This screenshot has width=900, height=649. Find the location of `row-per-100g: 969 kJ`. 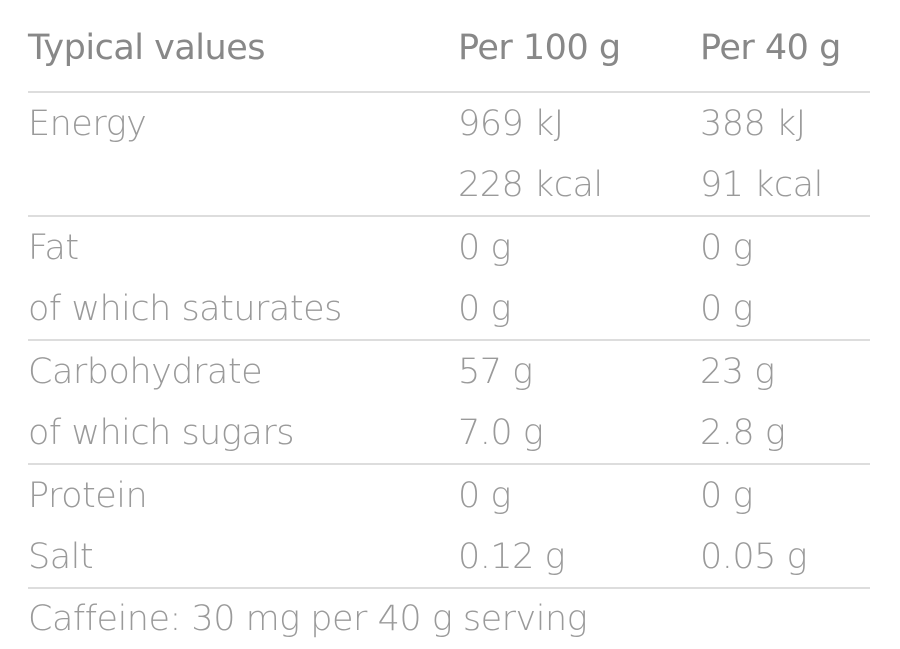

row-per-100g: 969 kJ is located at coordinates (511, 123).